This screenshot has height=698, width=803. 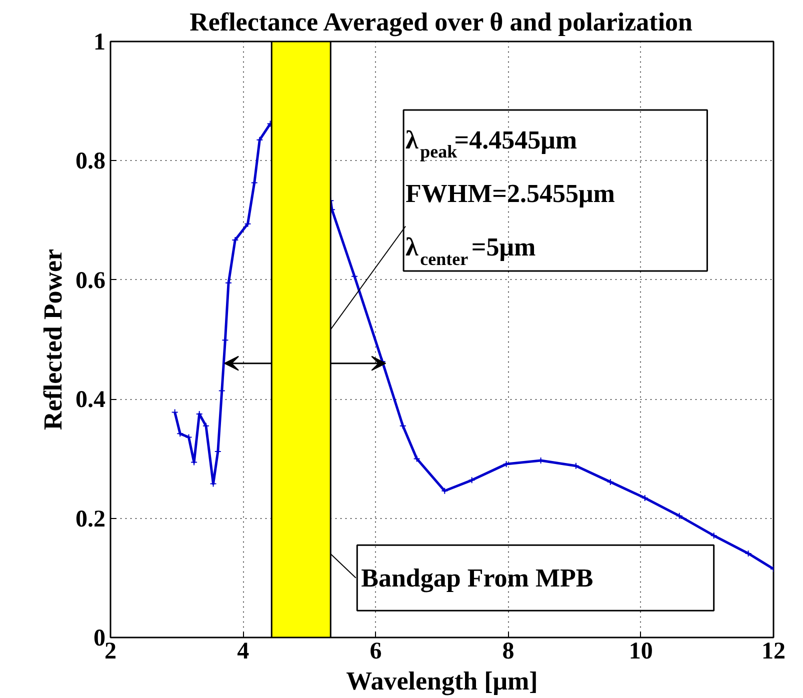 What do you see at coordinates (100, 43) in the screenshot?
I see `y-tick-label: 1` at bounding box center [100, 43].